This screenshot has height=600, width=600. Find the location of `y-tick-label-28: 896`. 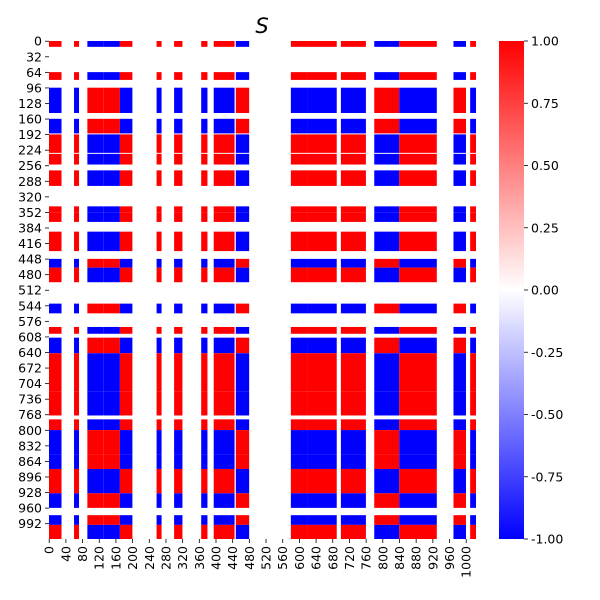

y-tick-label-28: 896 is located at coordinates (30, 476).